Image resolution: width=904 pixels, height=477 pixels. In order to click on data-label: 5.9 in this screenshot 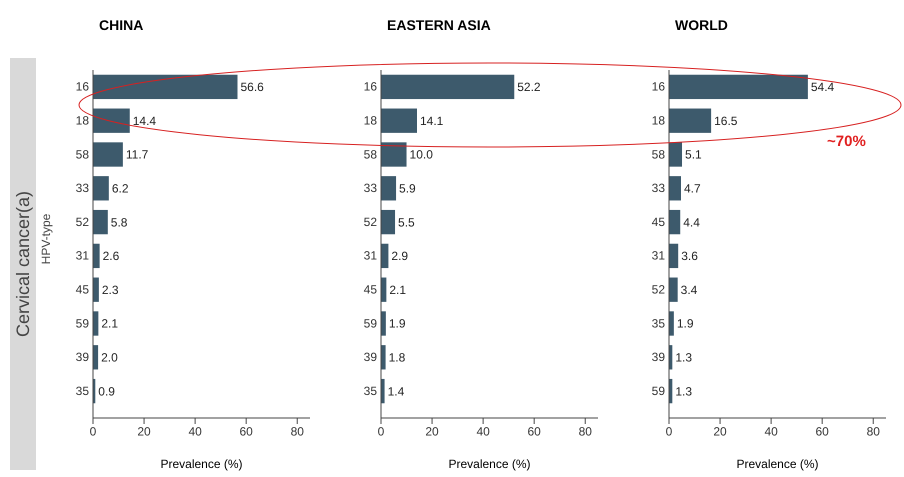, I will do `click(407, 189)`.